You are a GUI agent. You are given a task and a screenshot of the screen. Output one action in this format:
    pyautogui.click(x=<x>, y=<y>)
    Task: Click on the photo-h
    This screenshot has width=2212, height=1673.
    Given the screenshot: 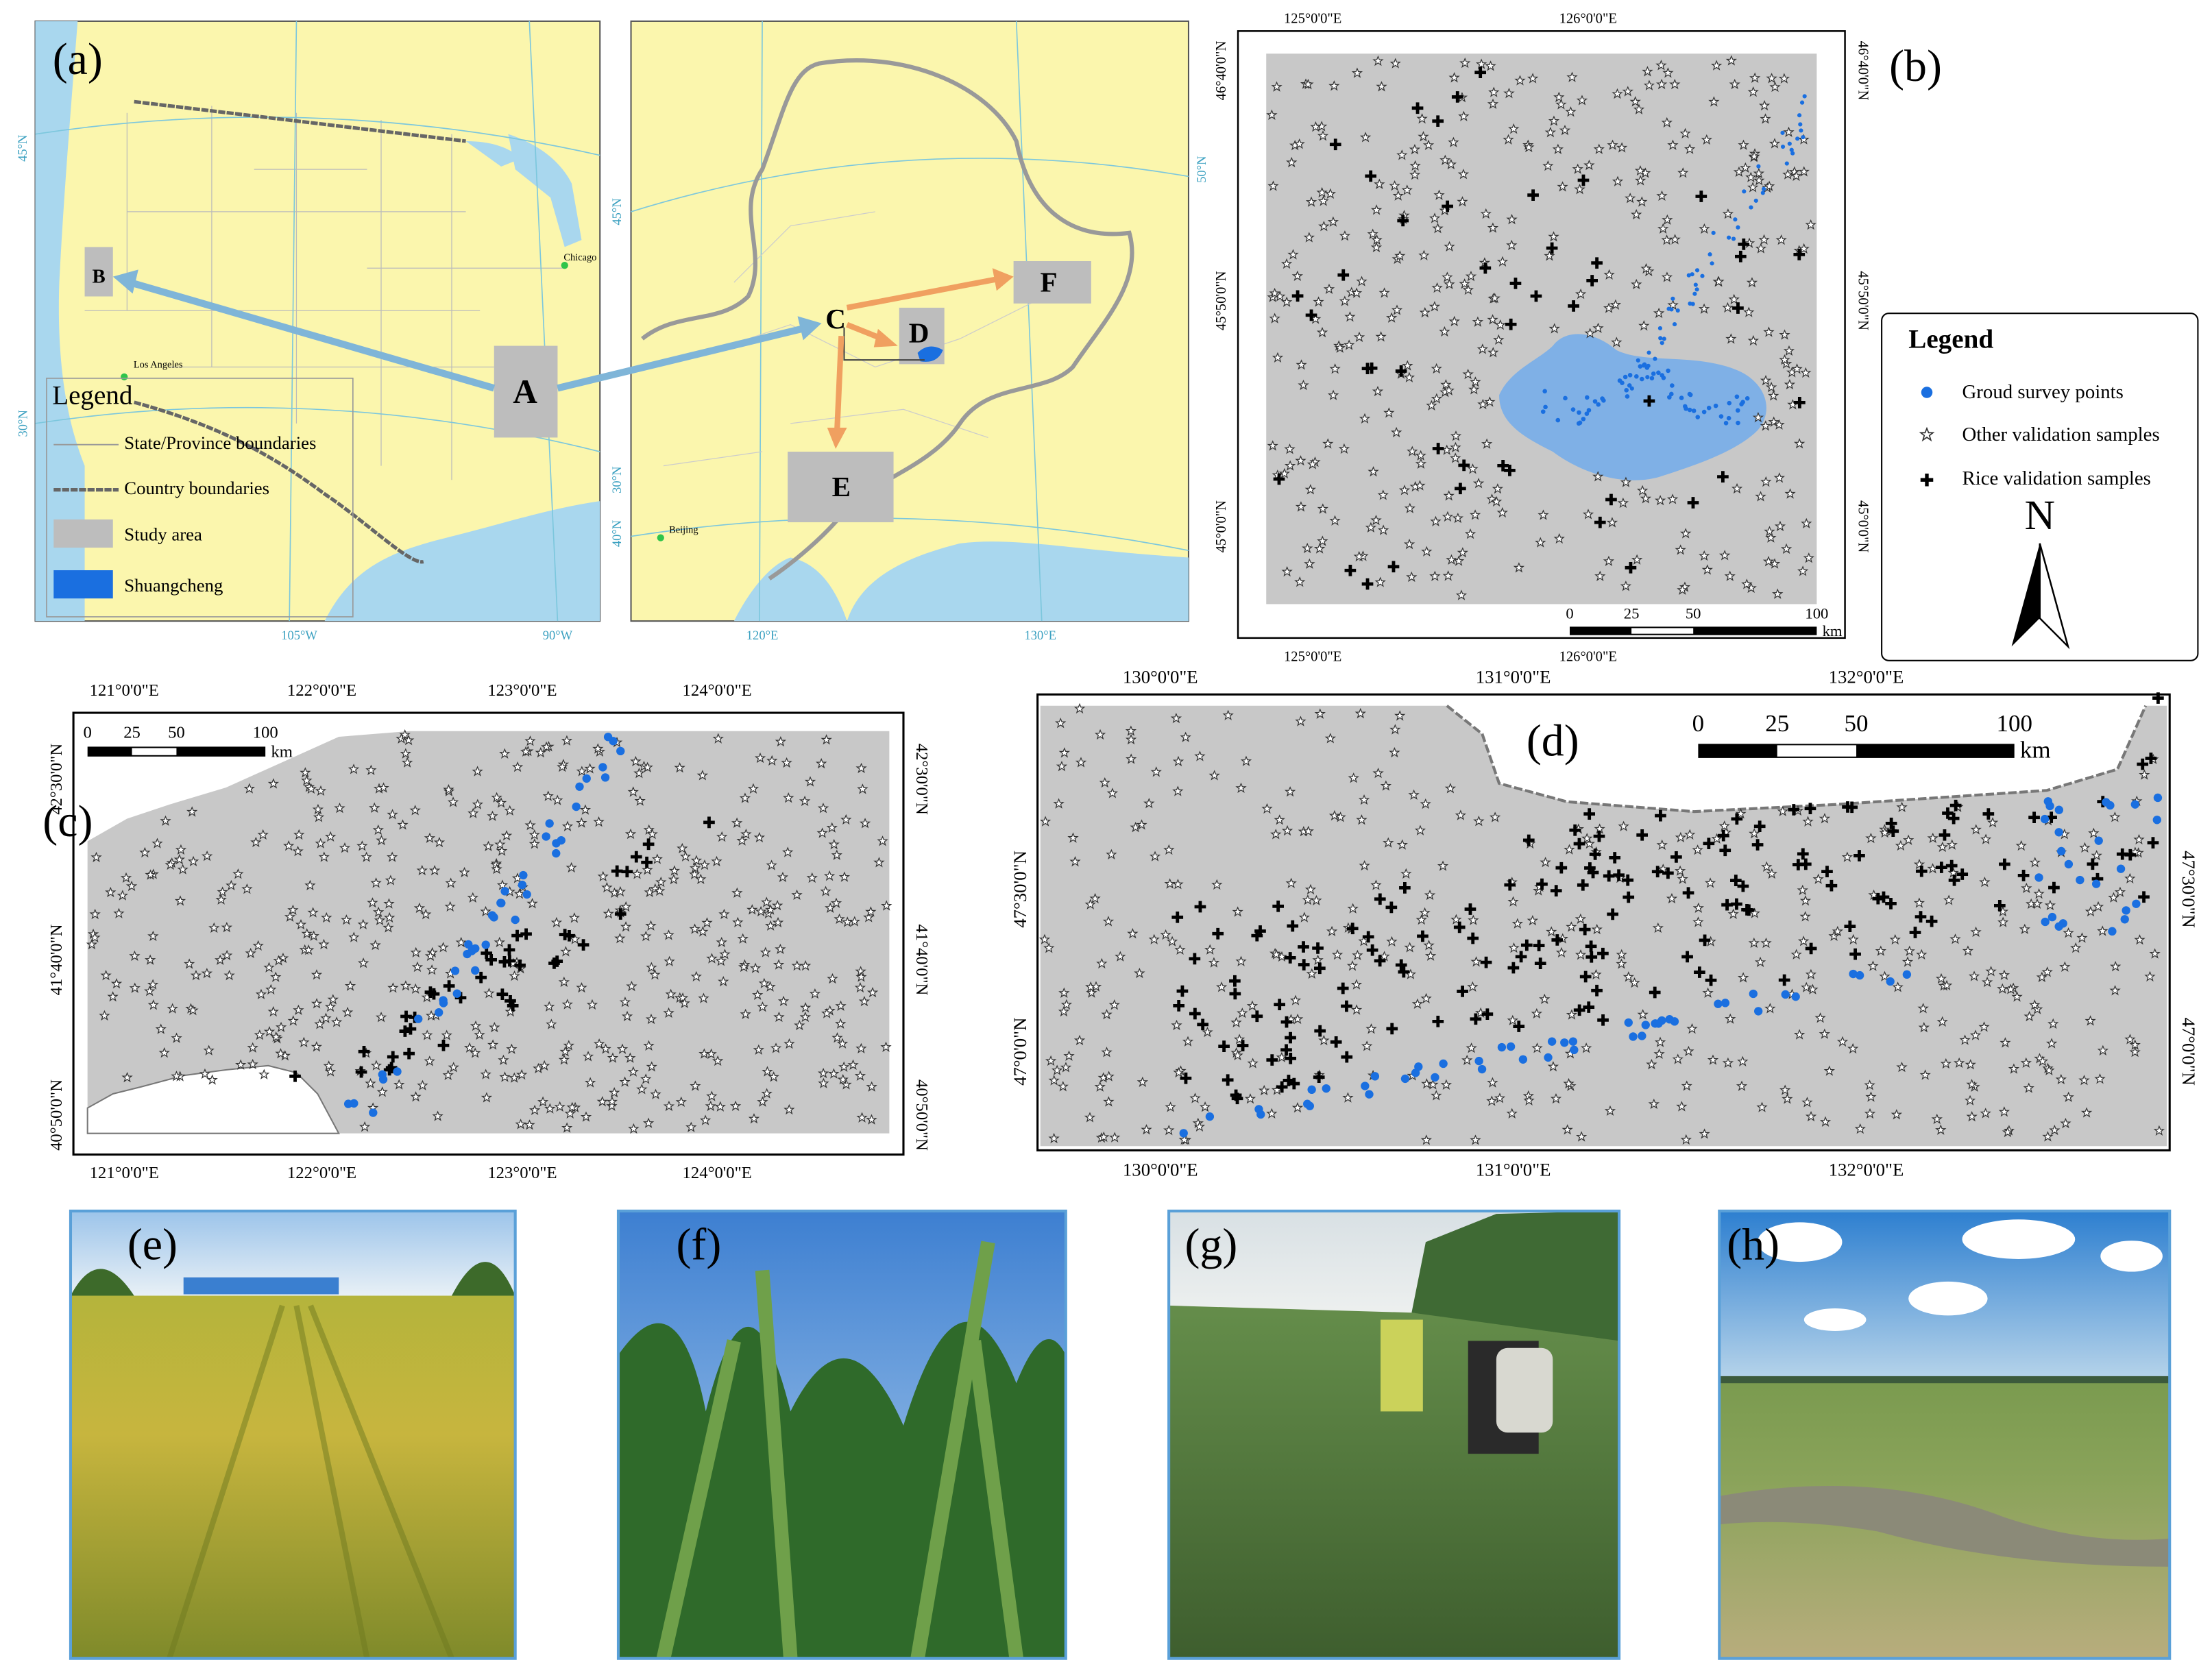 What is the action you would take?
    pyautogui.click(x=1945, y=1434)
    